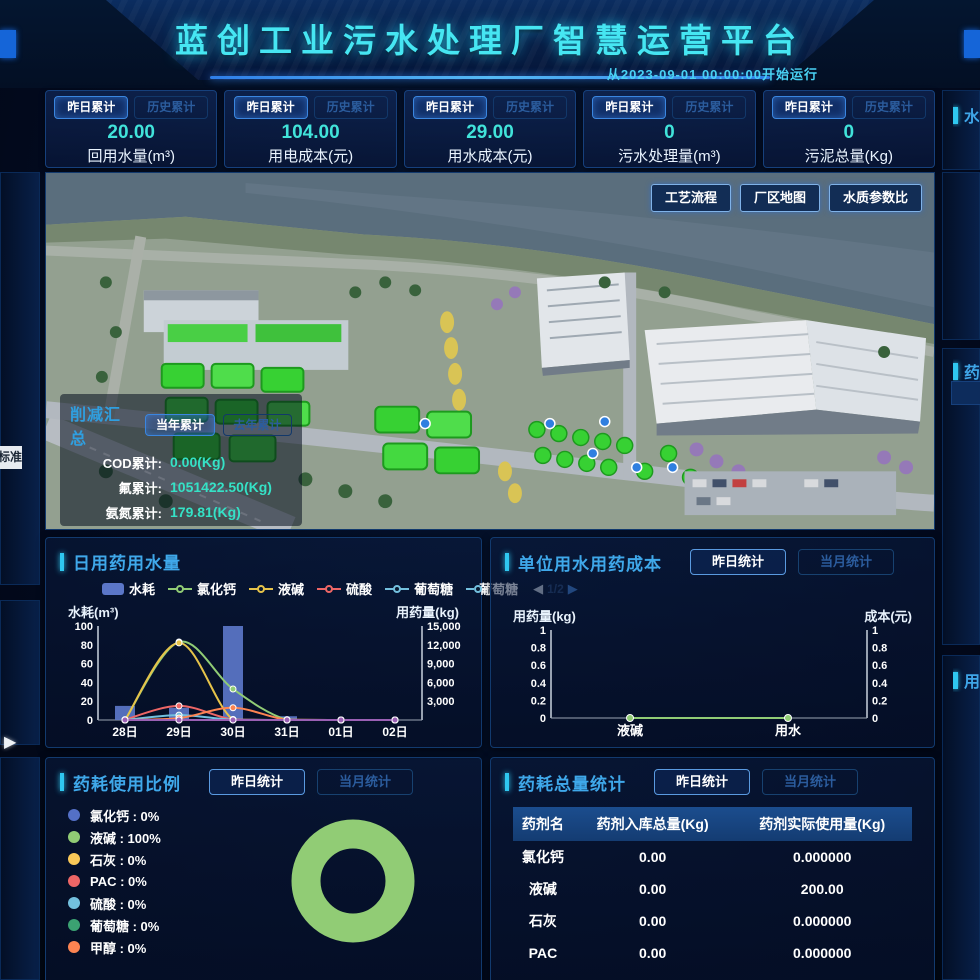 This screenshot has height=980, width=980. Describe the element at coordinates (128, 588) in the screenshot. I see `legend-item: 水耗` at that location.